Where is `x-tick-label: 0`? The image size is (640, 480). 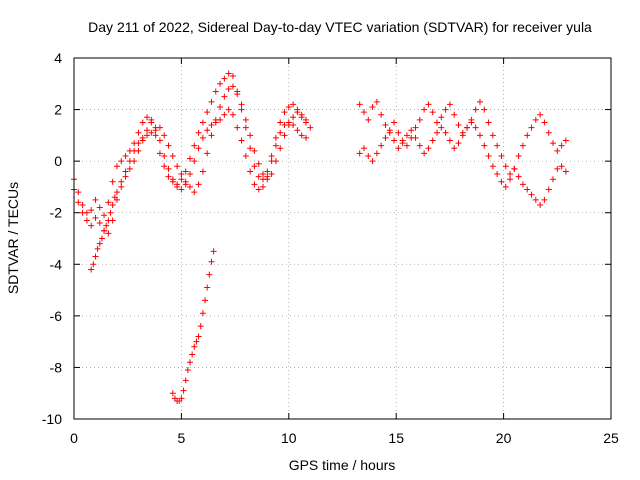
x-tick-label: 0 is located at coordinates (74, 438).